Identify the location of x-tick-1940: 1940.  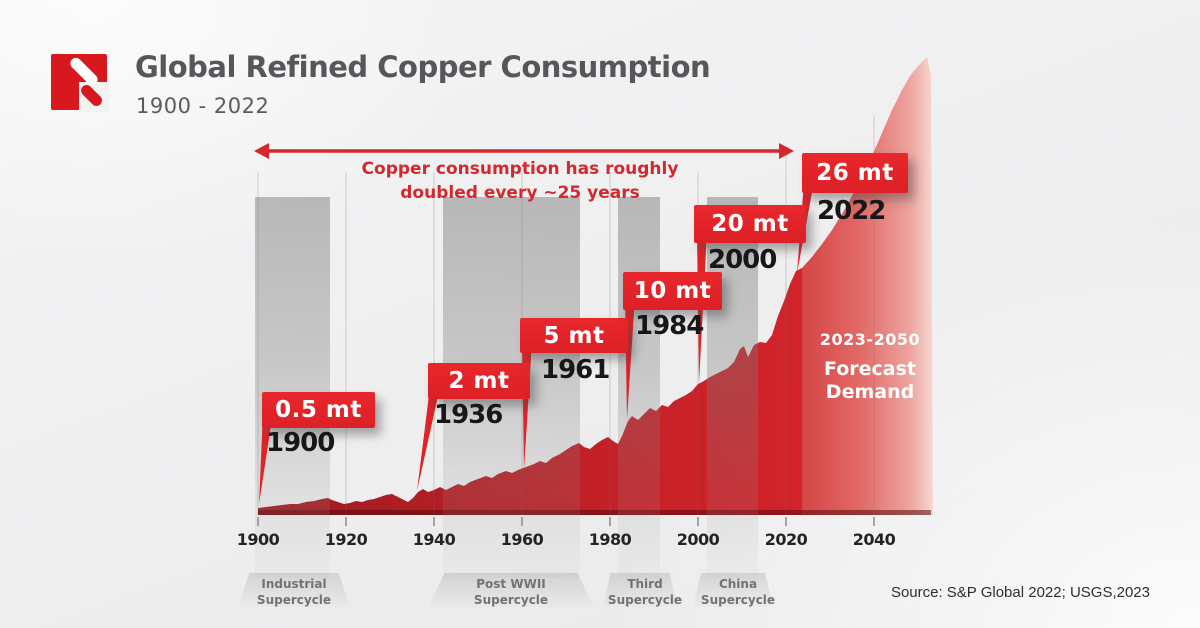
(434, 539).